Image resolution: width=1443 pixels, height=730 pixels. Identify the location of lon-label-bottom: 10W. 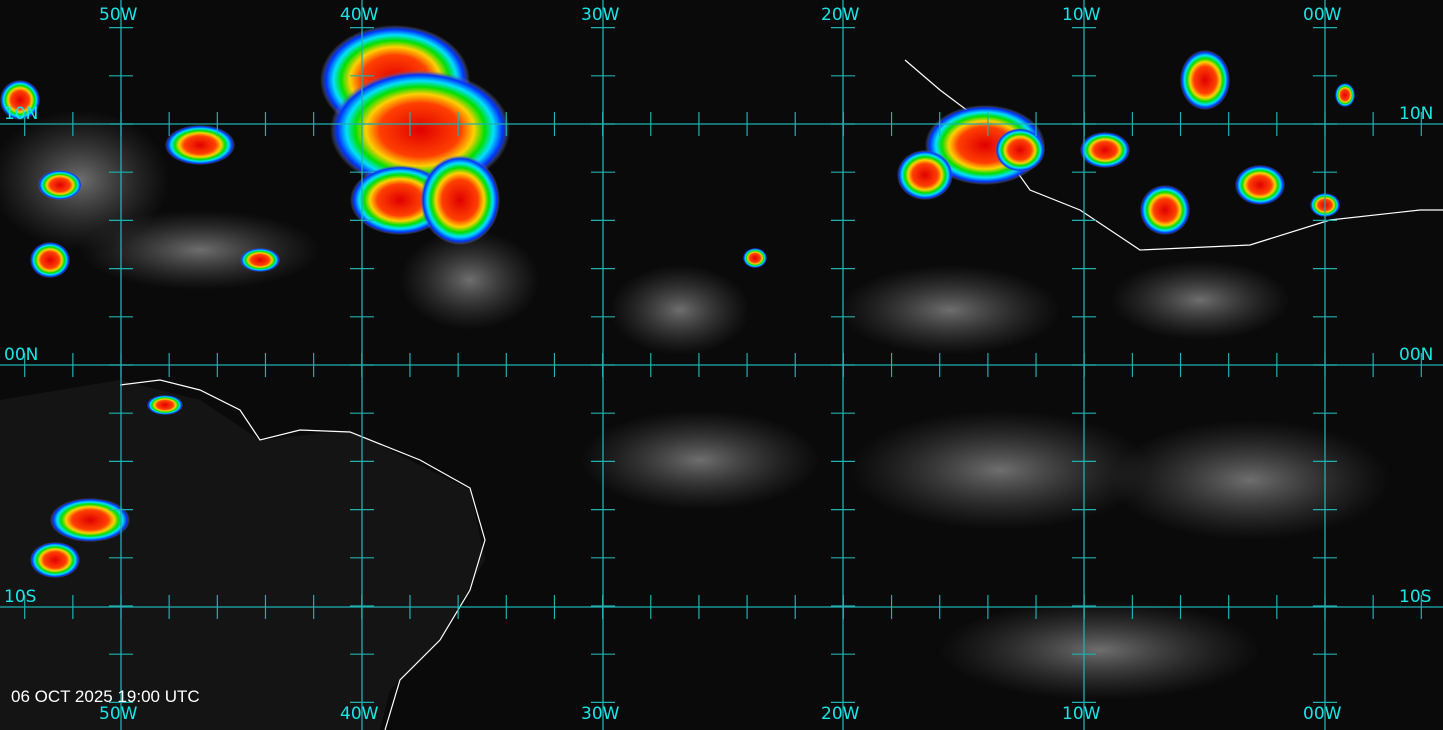
(1081, 714).